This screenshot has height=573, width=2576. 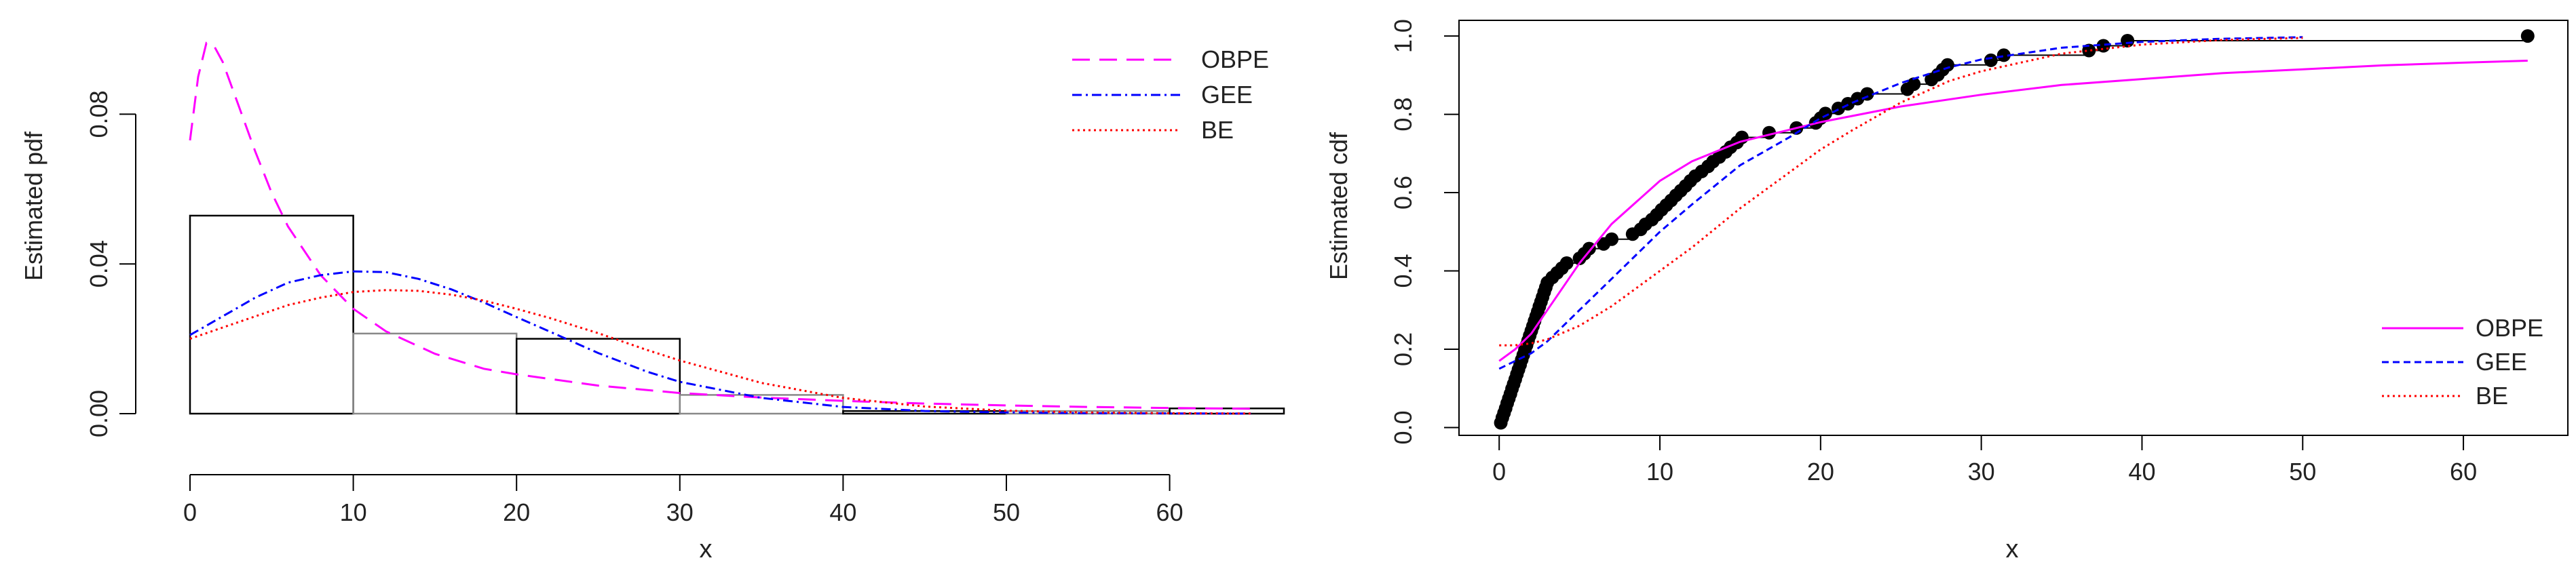 What do you see at coordinates (1169, 512) in the screenshot?
I see `pdf-x-tick-label: 60` at bounding box center [1169, 512].